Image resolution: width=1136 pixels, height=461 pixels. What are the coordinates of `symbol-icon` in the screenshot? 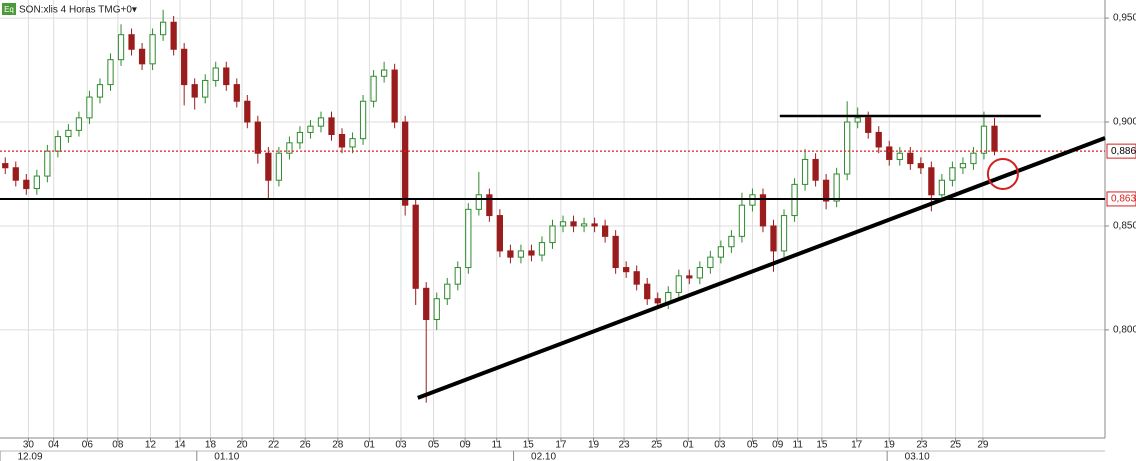 It's located at (9, 9).